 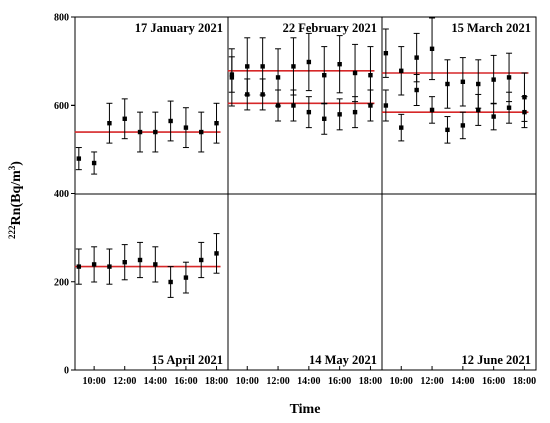 I want to click on panel-4: 15 April 2021, so click(x=151, y=282).